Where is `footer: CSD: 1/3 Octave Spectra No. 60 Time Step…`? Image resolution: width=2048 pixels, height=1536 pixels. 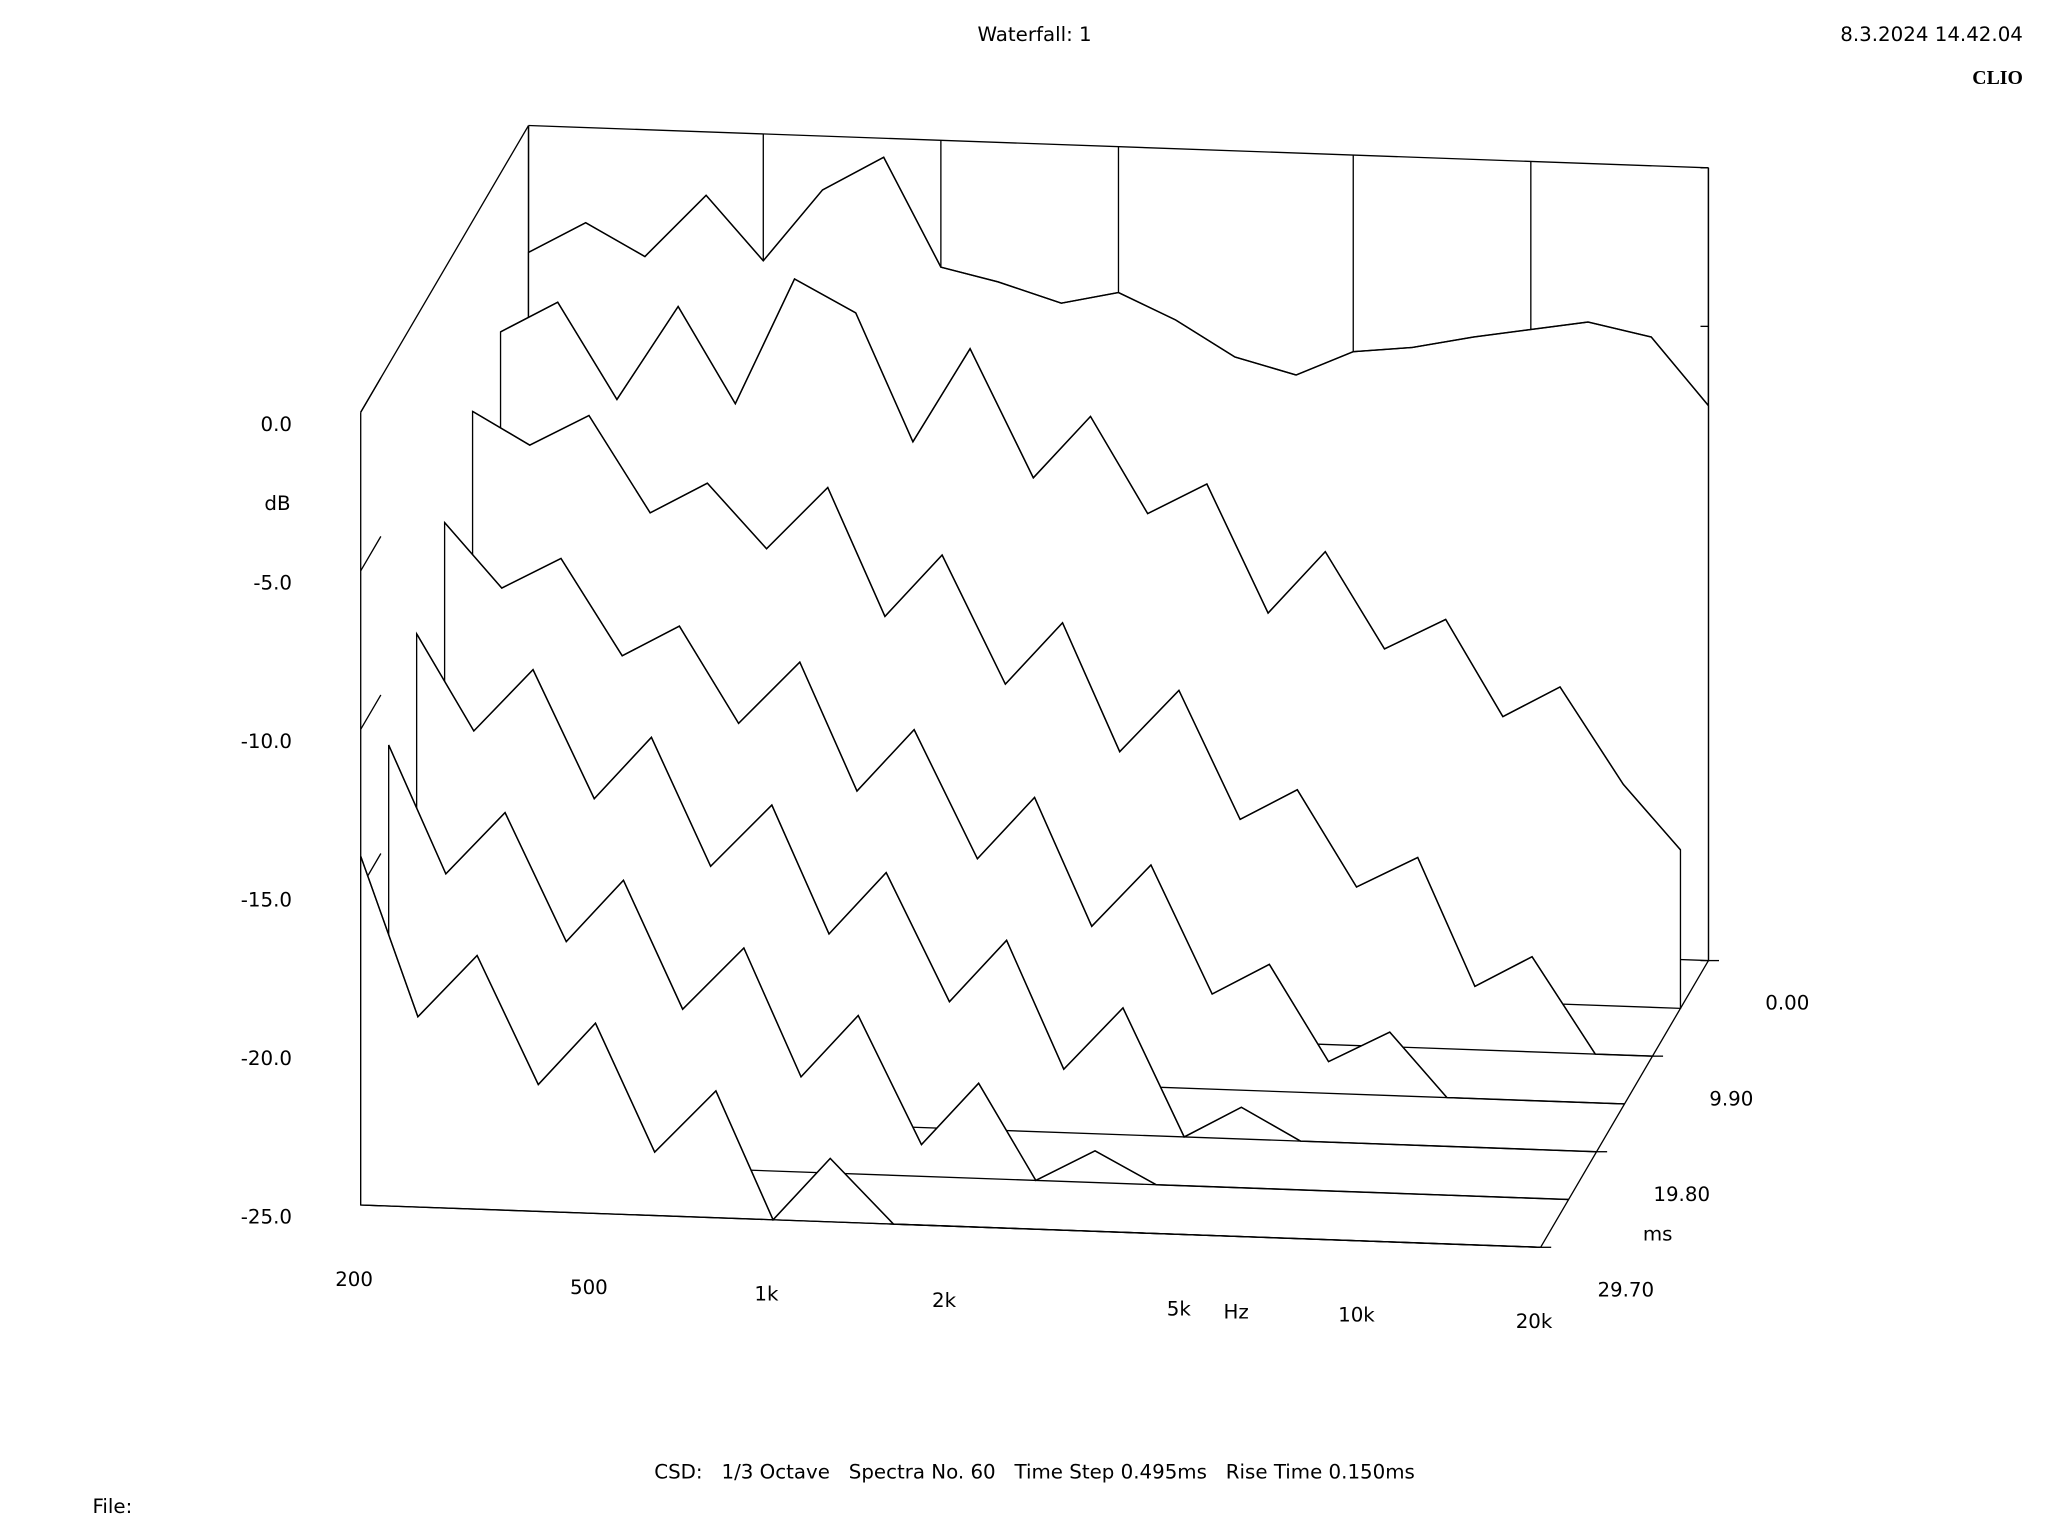 footer: CSD: 1/3 Octave Spectra No. 60 Time Step… is located at coordinates (1034, 1472).